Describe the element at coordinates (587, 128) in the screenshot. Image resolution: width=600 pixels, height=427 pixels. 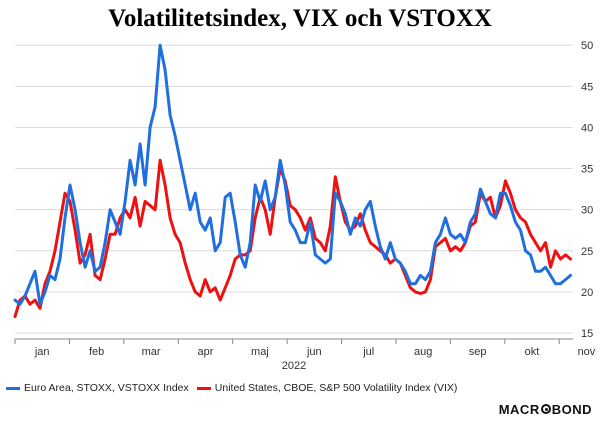
I see `y-tick-label: 40` at that location.